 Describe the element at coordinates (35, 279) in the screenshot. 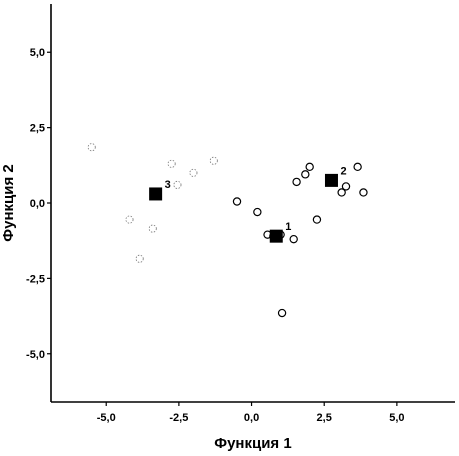

I see `y-tick-label: -2,5` at that location.